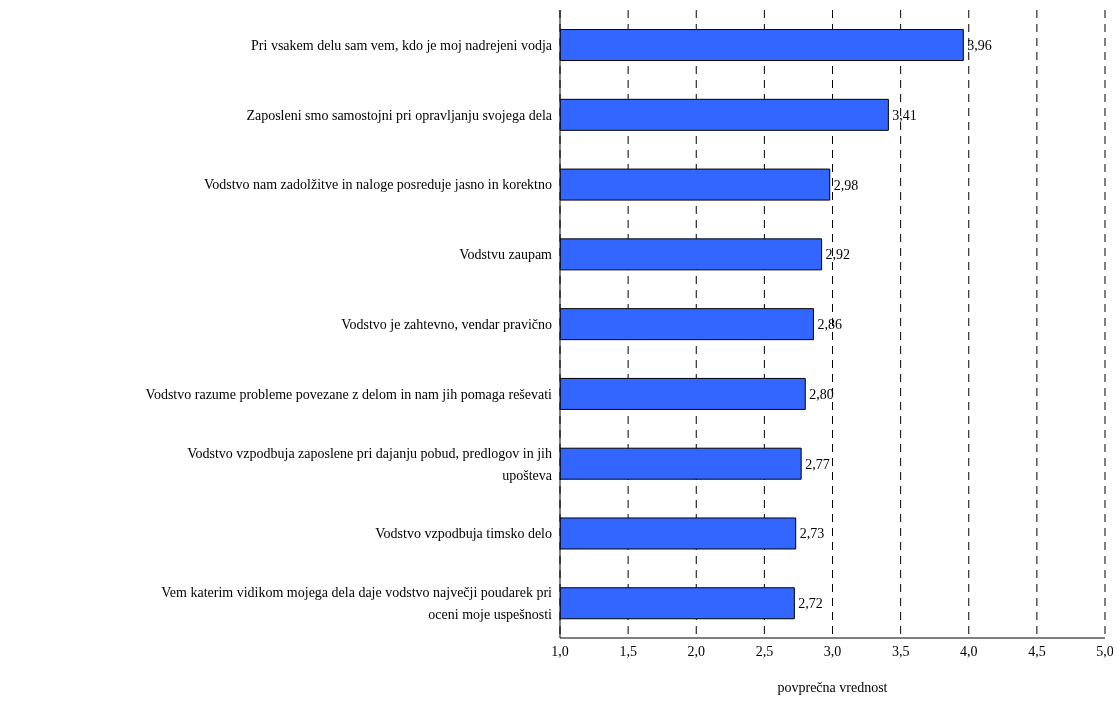 This screenshot has height=715, width=1117. Describe the element at coordinates (810, 604) in the screenshot. I see `data-label: 2,72` at that location.